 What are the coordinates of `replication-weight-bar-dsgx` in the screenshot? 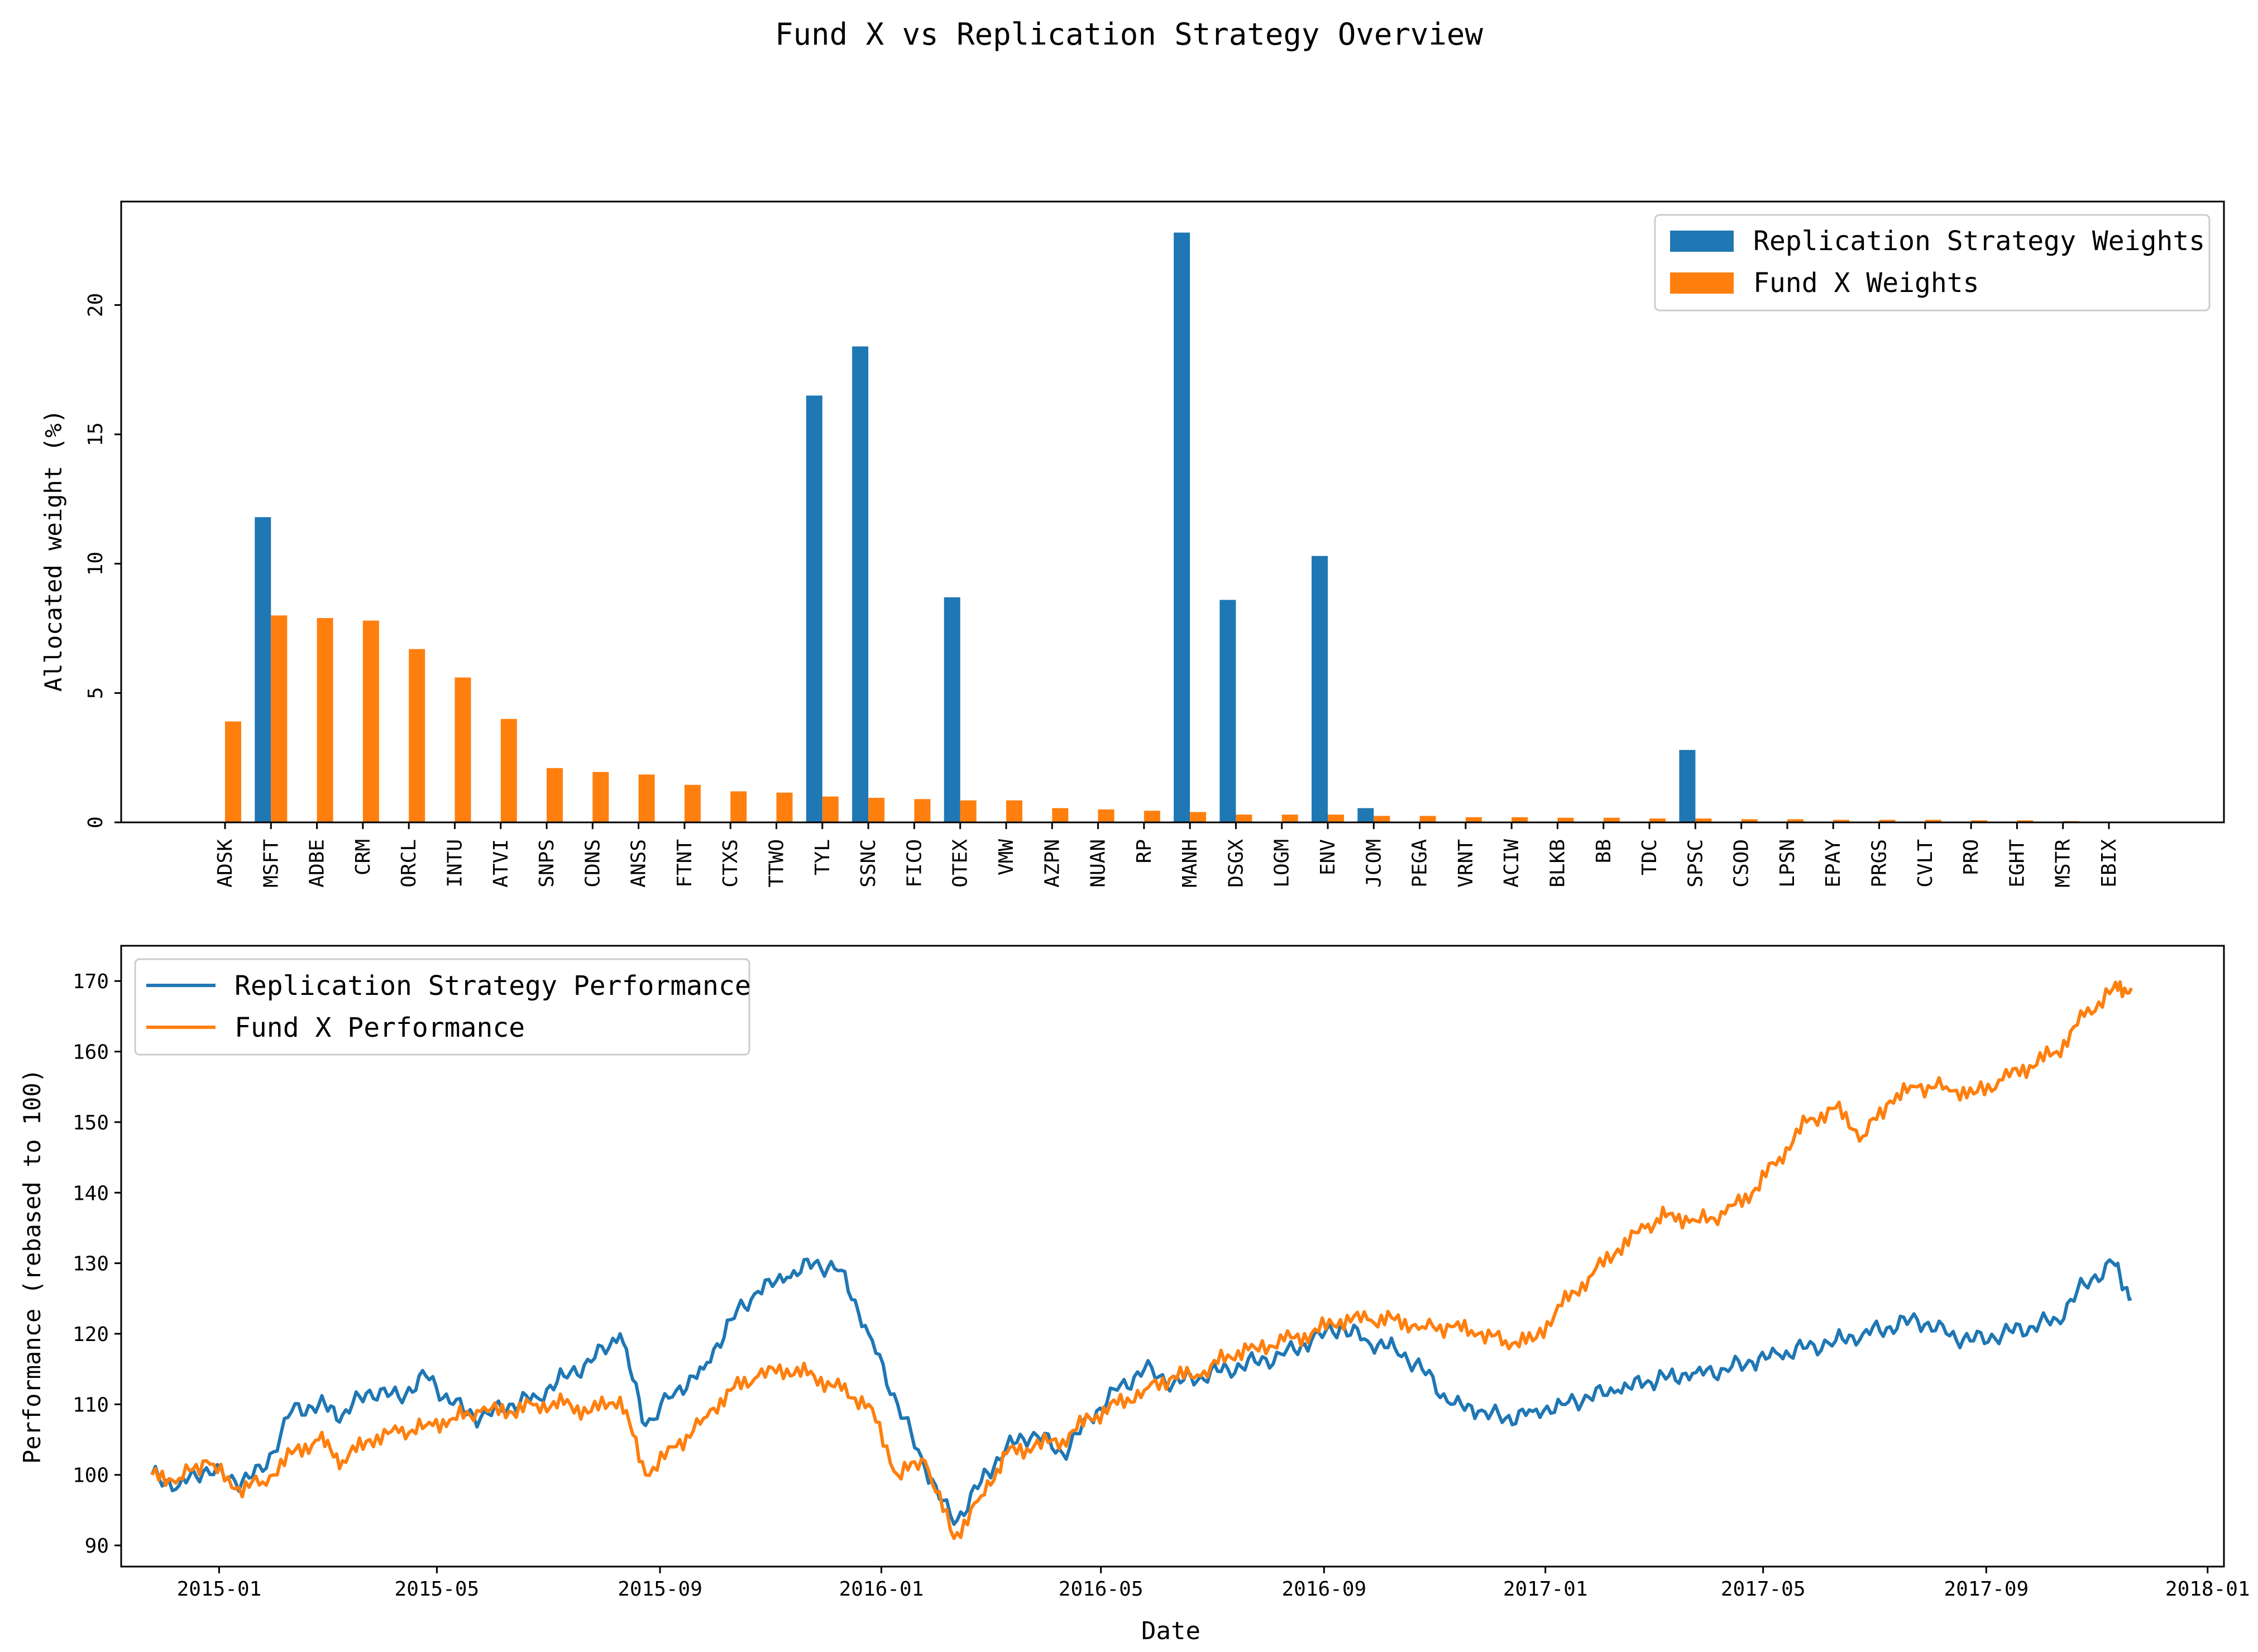 It's located at (1227, 711).